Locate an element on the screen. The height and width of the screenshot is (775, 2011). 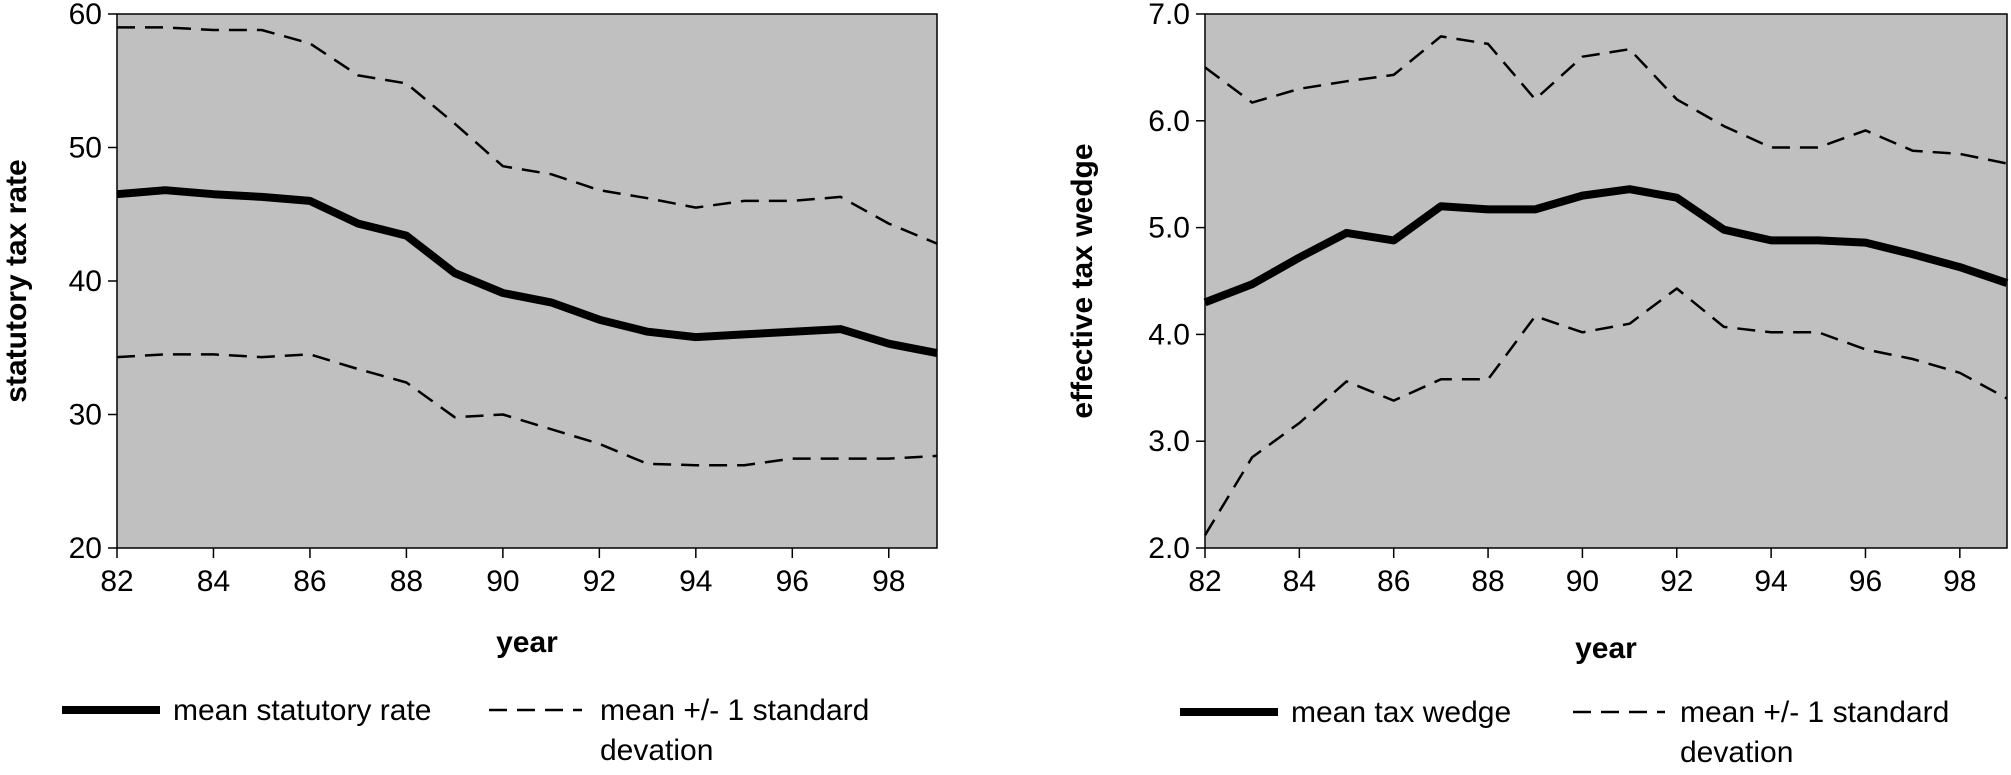
y-tick-label: 2.0 is located at coordinates (1169, 548).